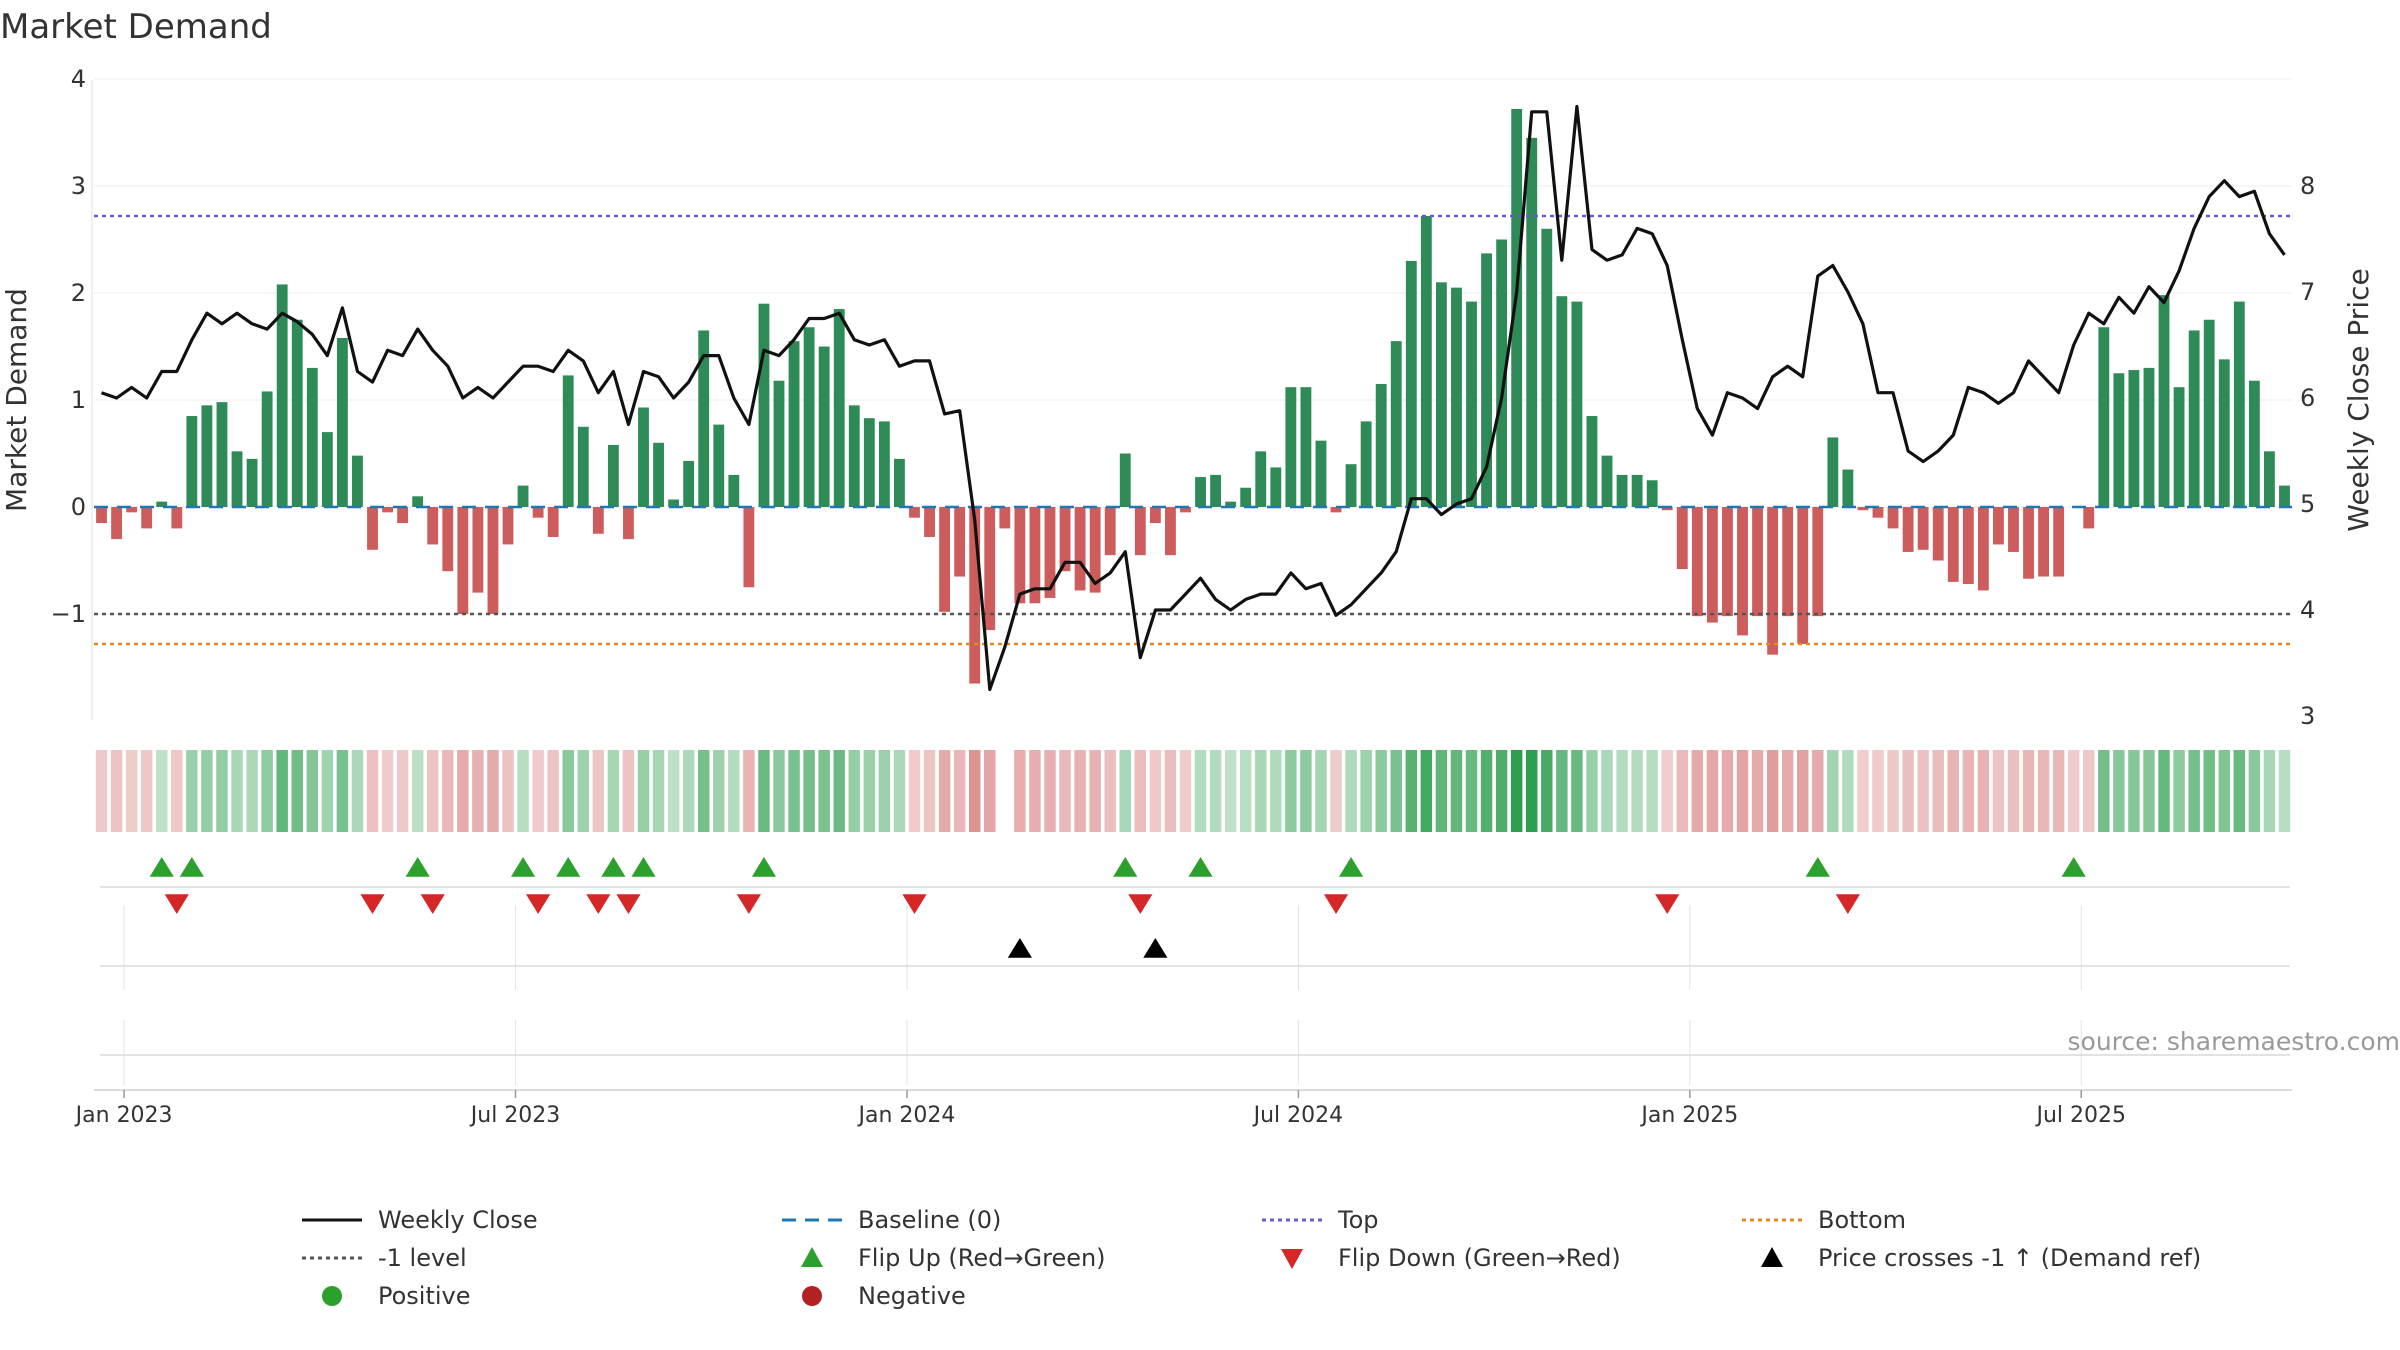 The image size is (2400, 1350). Describe the element at coordinates (2010, 1258) in the screenshot. I see `legend-label: Price crosses -1 ↑ (Demand ref)` at that location.